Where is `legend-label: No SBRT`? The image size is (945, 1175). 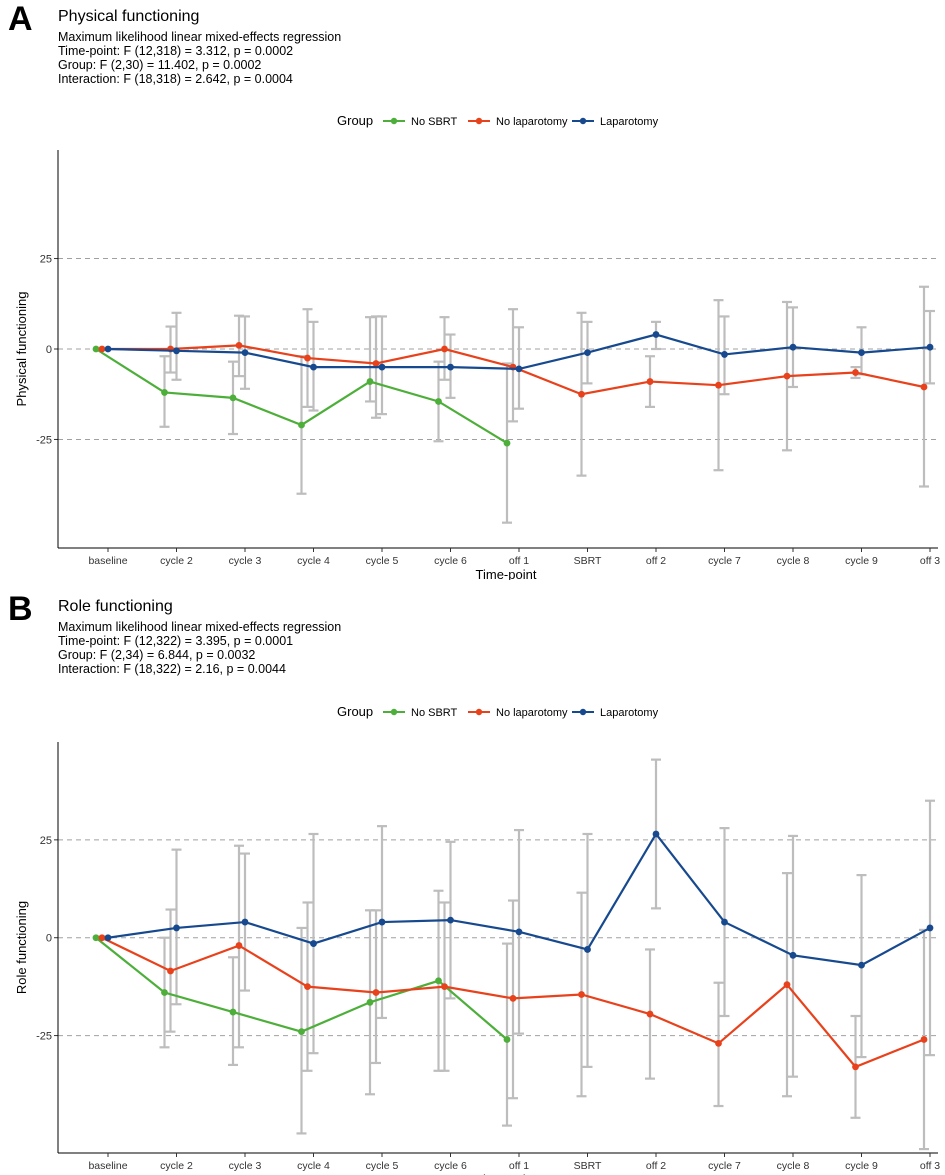 legend-label: No SBRT is located at coordinates (434, 713).